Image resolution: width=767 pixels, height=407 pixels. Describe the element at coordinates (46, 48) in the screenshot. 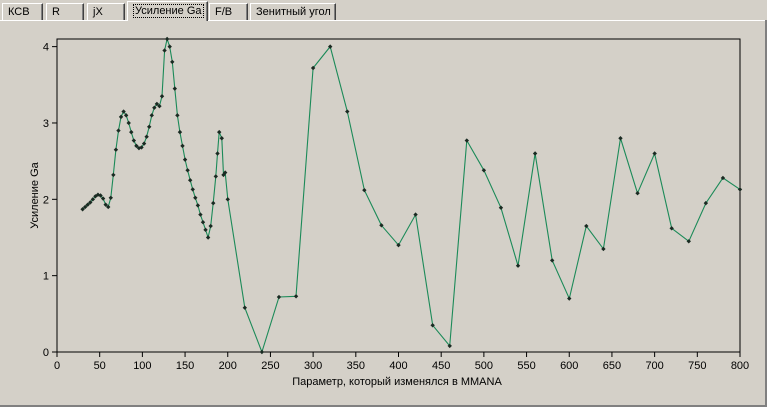

I see `y-tick-label: 4` at that location.